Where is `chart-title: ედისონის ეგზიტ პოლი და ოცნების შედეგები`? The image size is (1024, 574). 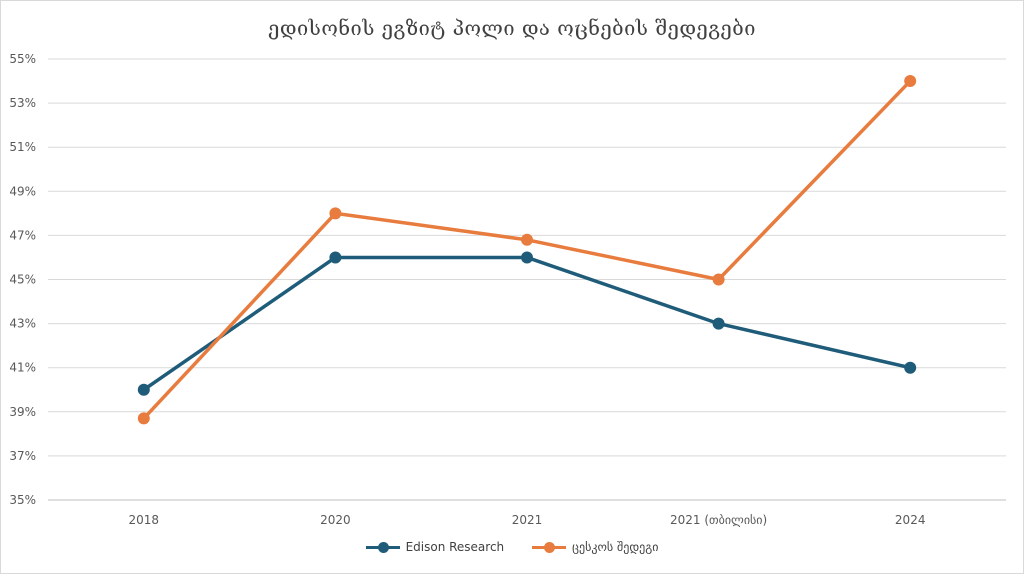
chart-title: ედისონის ეგზიტ პოლი და ოცნების შედეგები is located at coordinates (512, 28).